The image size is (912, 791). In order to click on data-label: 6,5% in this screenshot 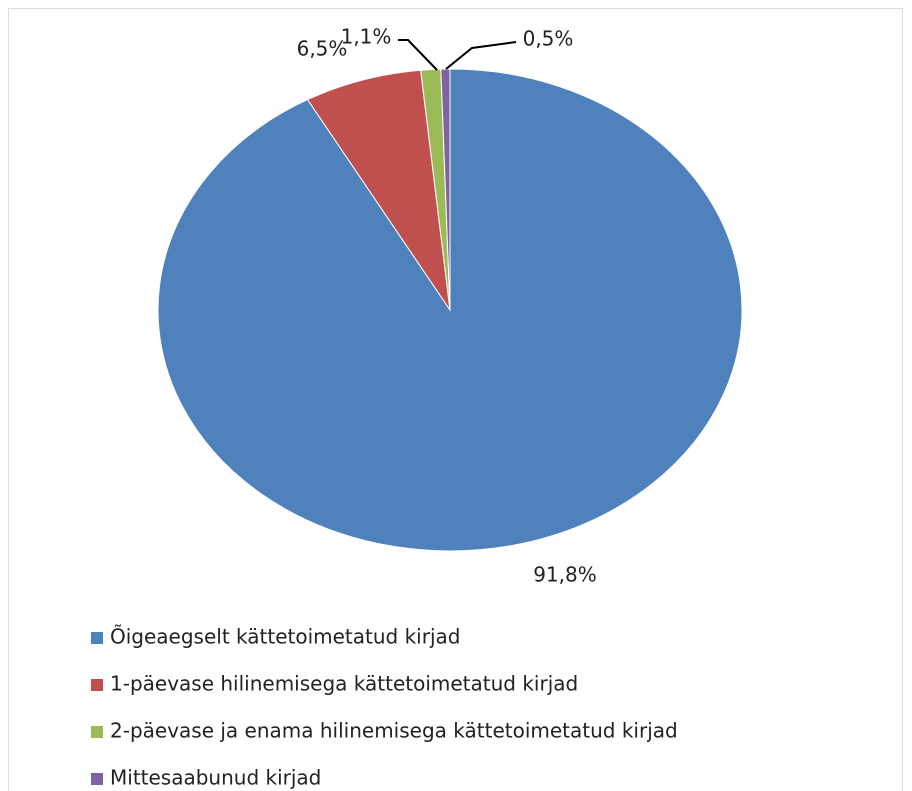, I will do `click(322, 49)`.